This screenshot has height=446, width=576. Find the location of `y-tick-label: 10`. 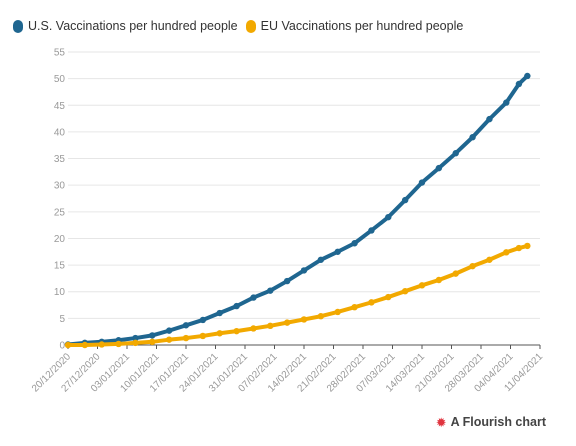

y-tick-label: 10 is located at coordinates (60, 292).